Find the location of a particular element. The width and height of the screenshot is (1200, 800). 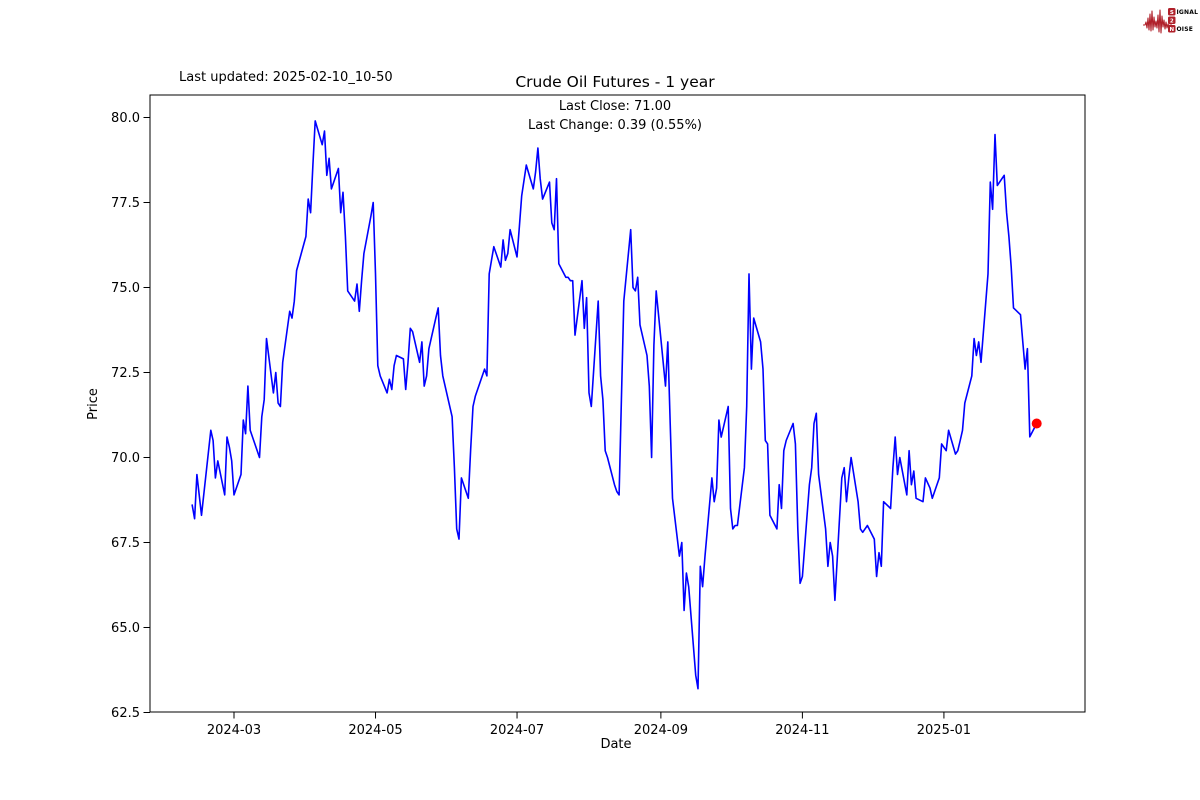

y-tick-label: 72.5 is located at coordinates (125, 373).